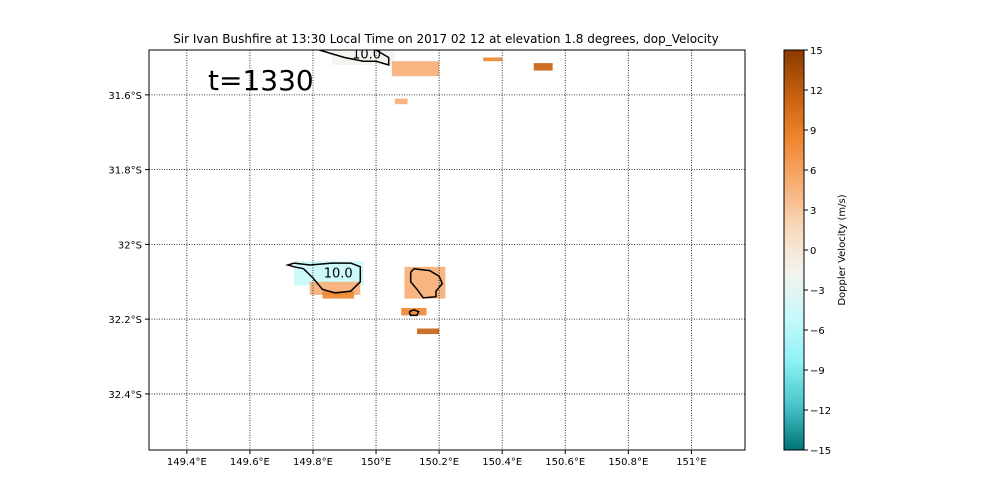 The height and width of the screenshot is (500, 1000). What do you see at coordinates (817, 291) in the screenshot?
I see `colorbar-tick-label: −3` at bounding box center [817, 291].